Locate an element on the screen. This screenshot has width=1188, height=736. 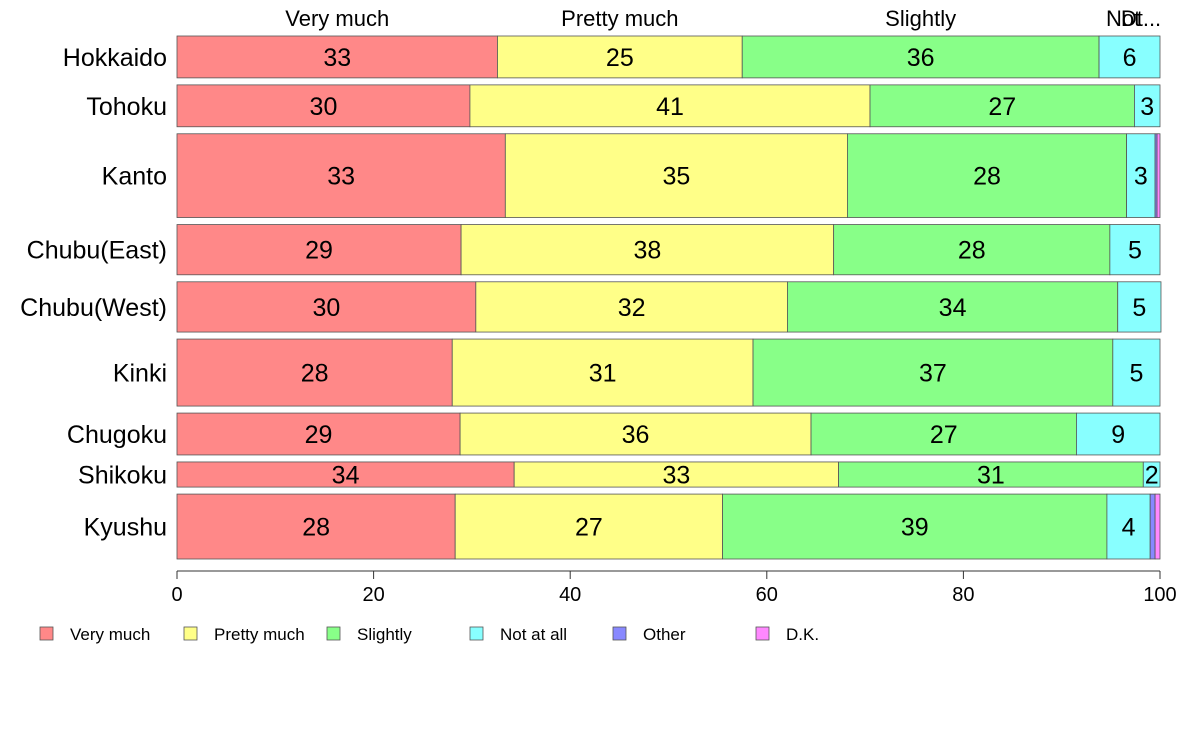
segment-value-label: 35 is located at coordinates (676, 177).